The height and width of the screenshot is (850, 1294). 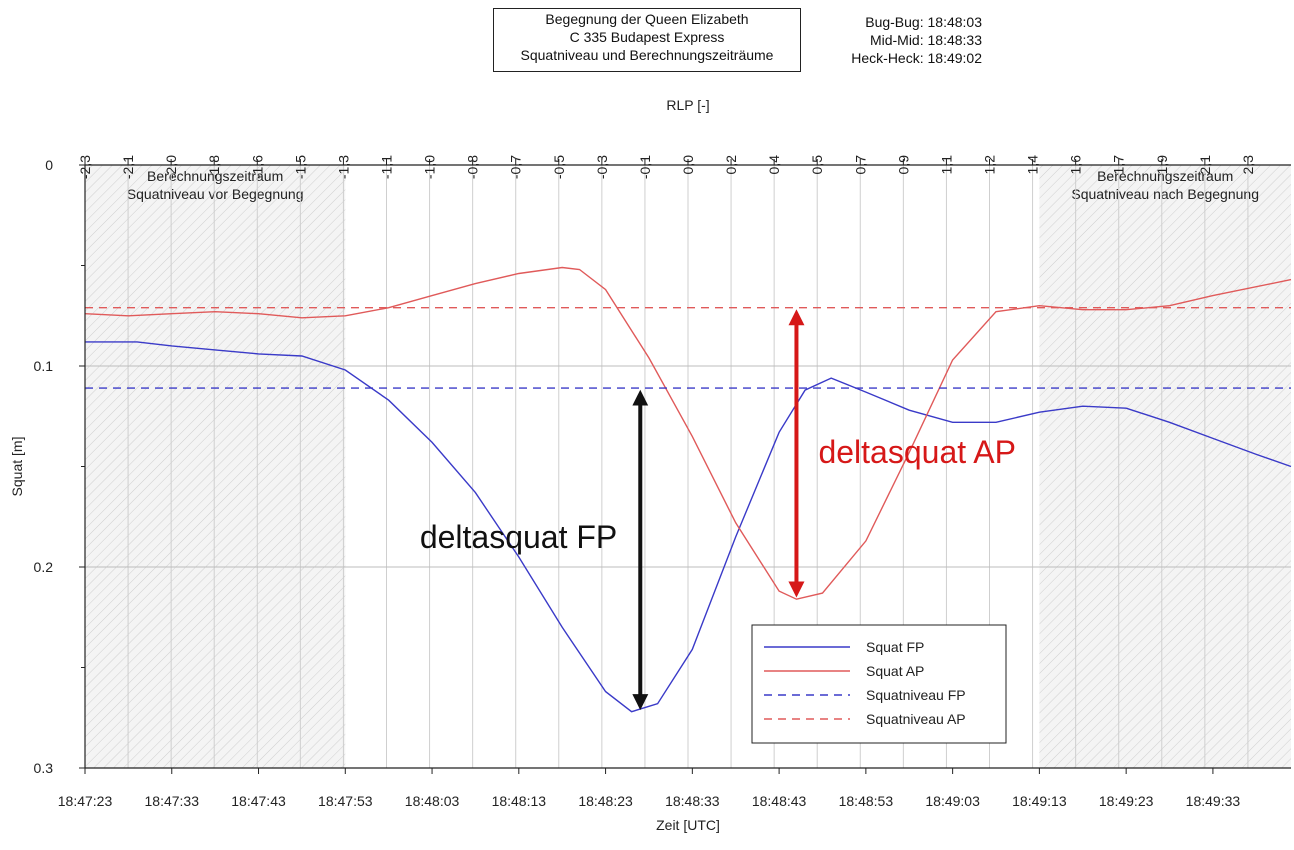 I want to click on title-line-2: C 335 Budapest Express, so click(x=647, y=37).